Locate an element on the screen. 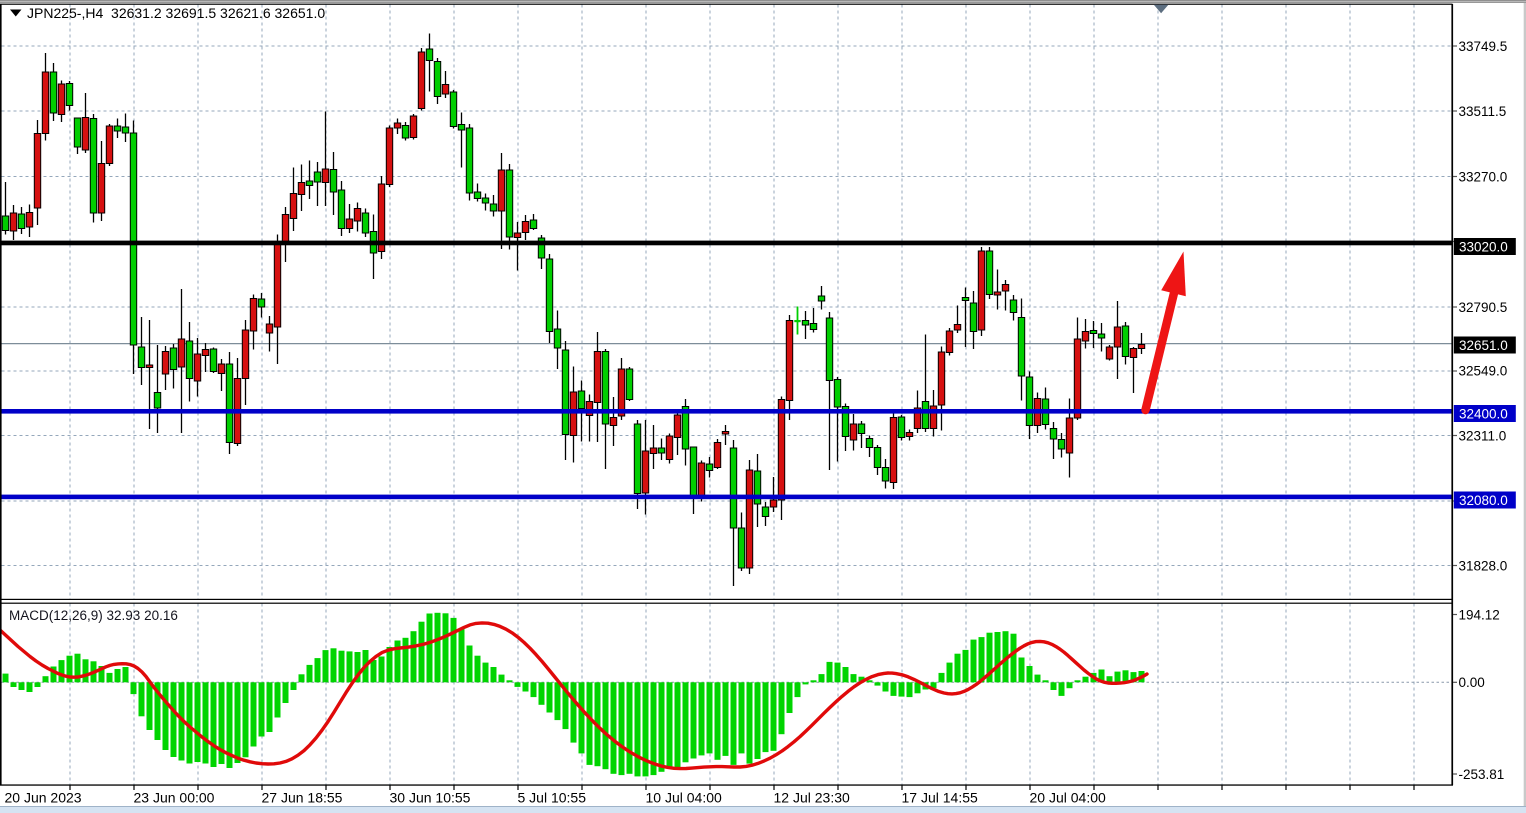 The height and width of the screenshot is (813, 1526). svg-text: MACD(12,26,9) 32.93 20.16 is located at coordinates (93, 615).